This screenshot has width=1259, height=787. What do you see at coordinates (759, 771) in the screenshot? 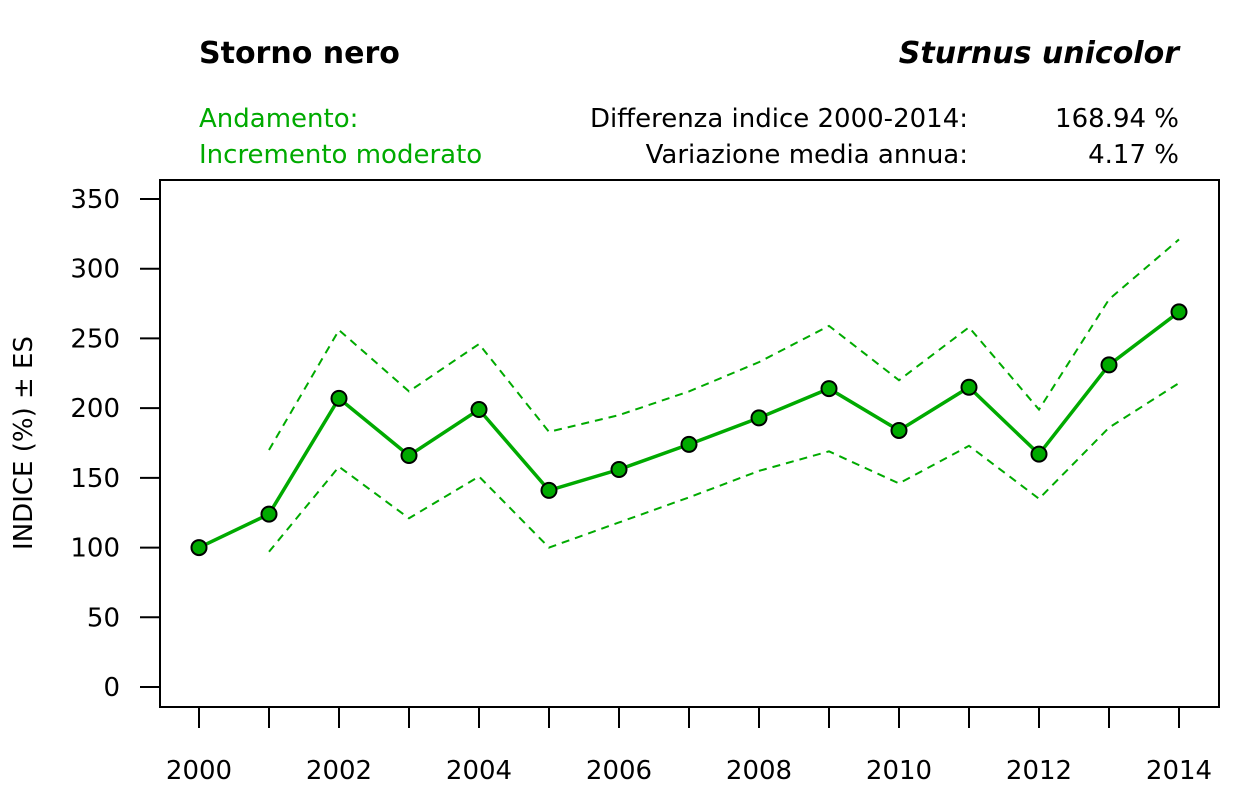
I see `x-tick-label: 2008` at bounding box center [759, 771].